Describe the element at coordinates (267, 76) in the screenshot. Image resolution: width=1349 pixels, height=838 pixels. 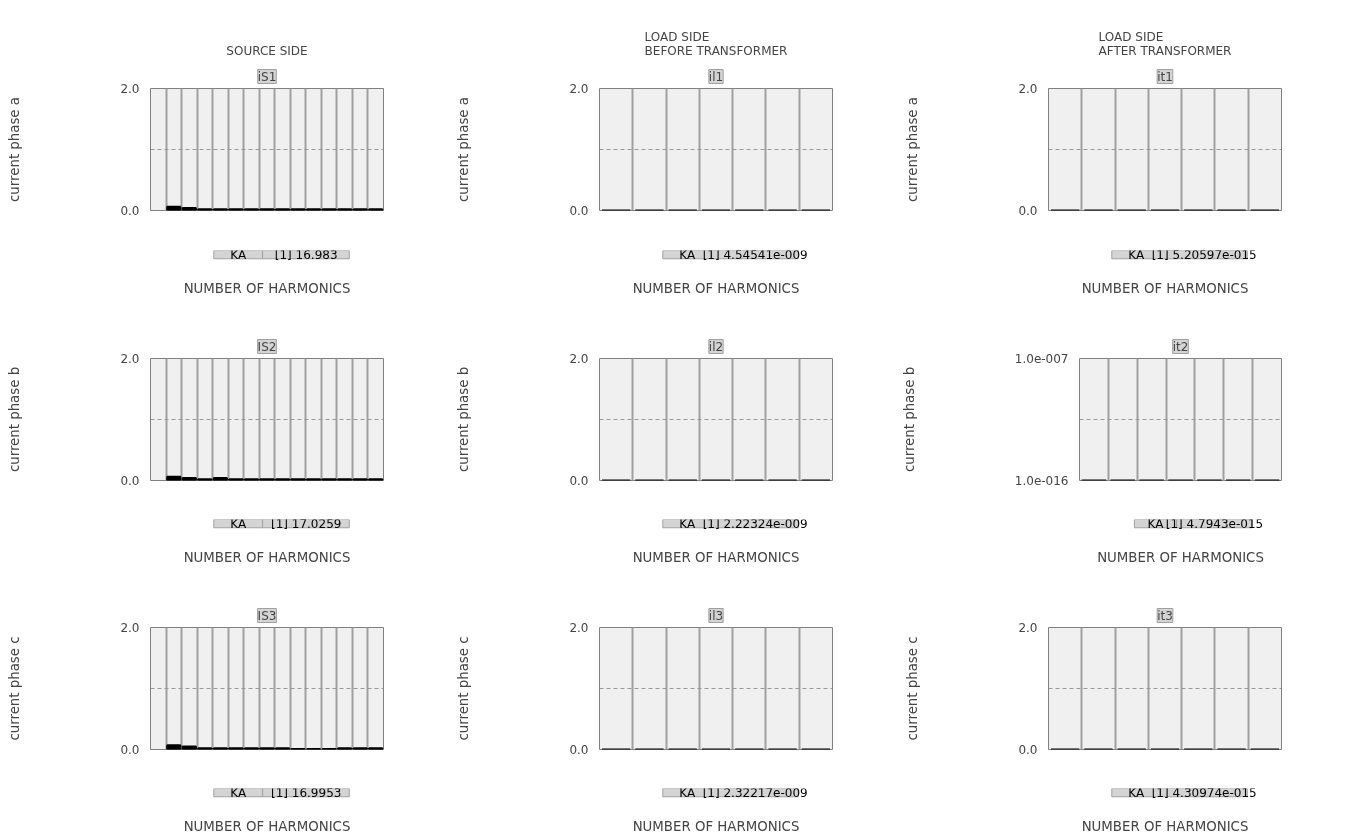
I see `chart-subtitle: iS1` at that location.